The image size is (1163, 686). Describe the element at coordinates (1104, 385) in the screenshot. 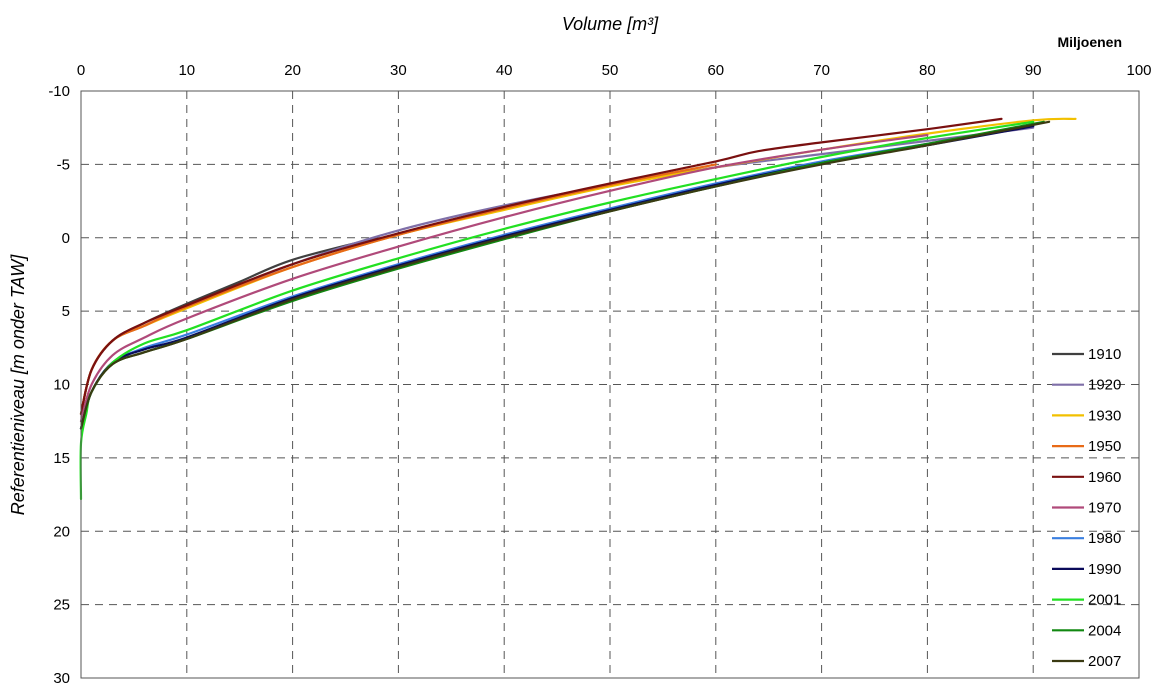

I see `legend-label: 1920` at that location.